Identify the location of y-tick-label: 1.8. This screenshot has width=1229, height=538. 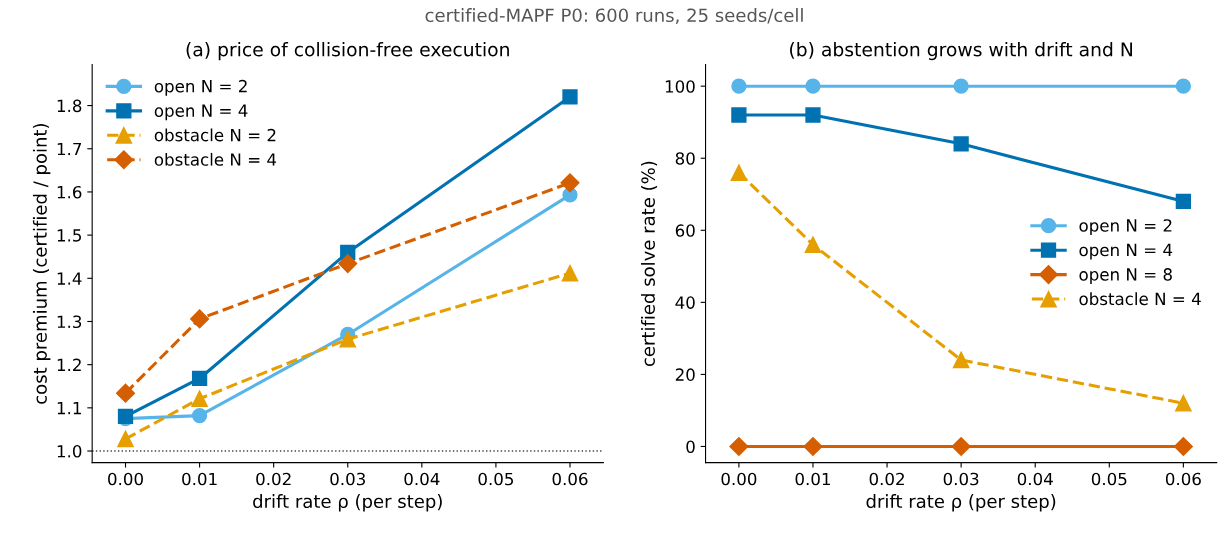
(69, 106).